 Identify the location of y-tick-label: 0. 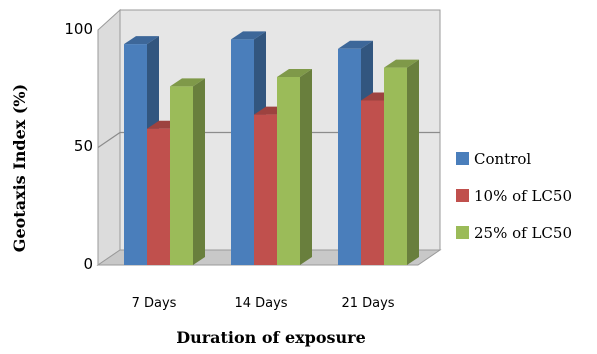
(88, 264).